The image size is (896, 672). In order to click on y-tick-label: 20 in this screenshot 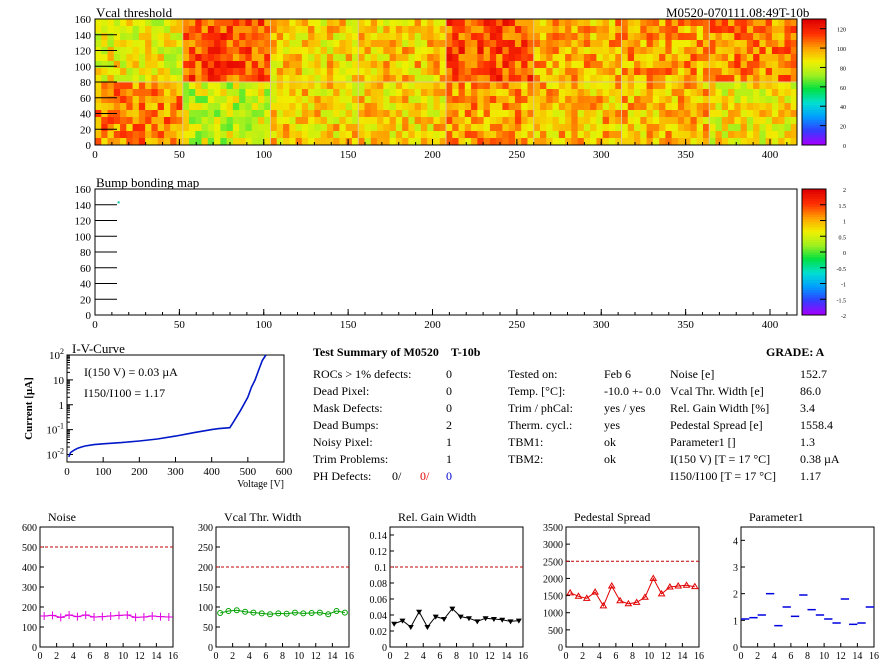, I will do `click(86, 130)`.